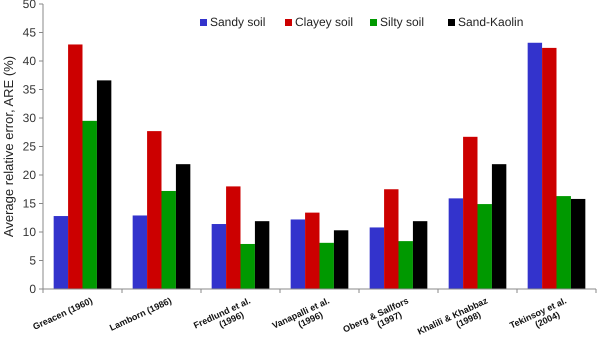 This screenshot has height=345, width=600. What do you see at coordinates (29, 33) in the screenshot?
I see `y-tick-label: 45` at bounding box center [29, 33].